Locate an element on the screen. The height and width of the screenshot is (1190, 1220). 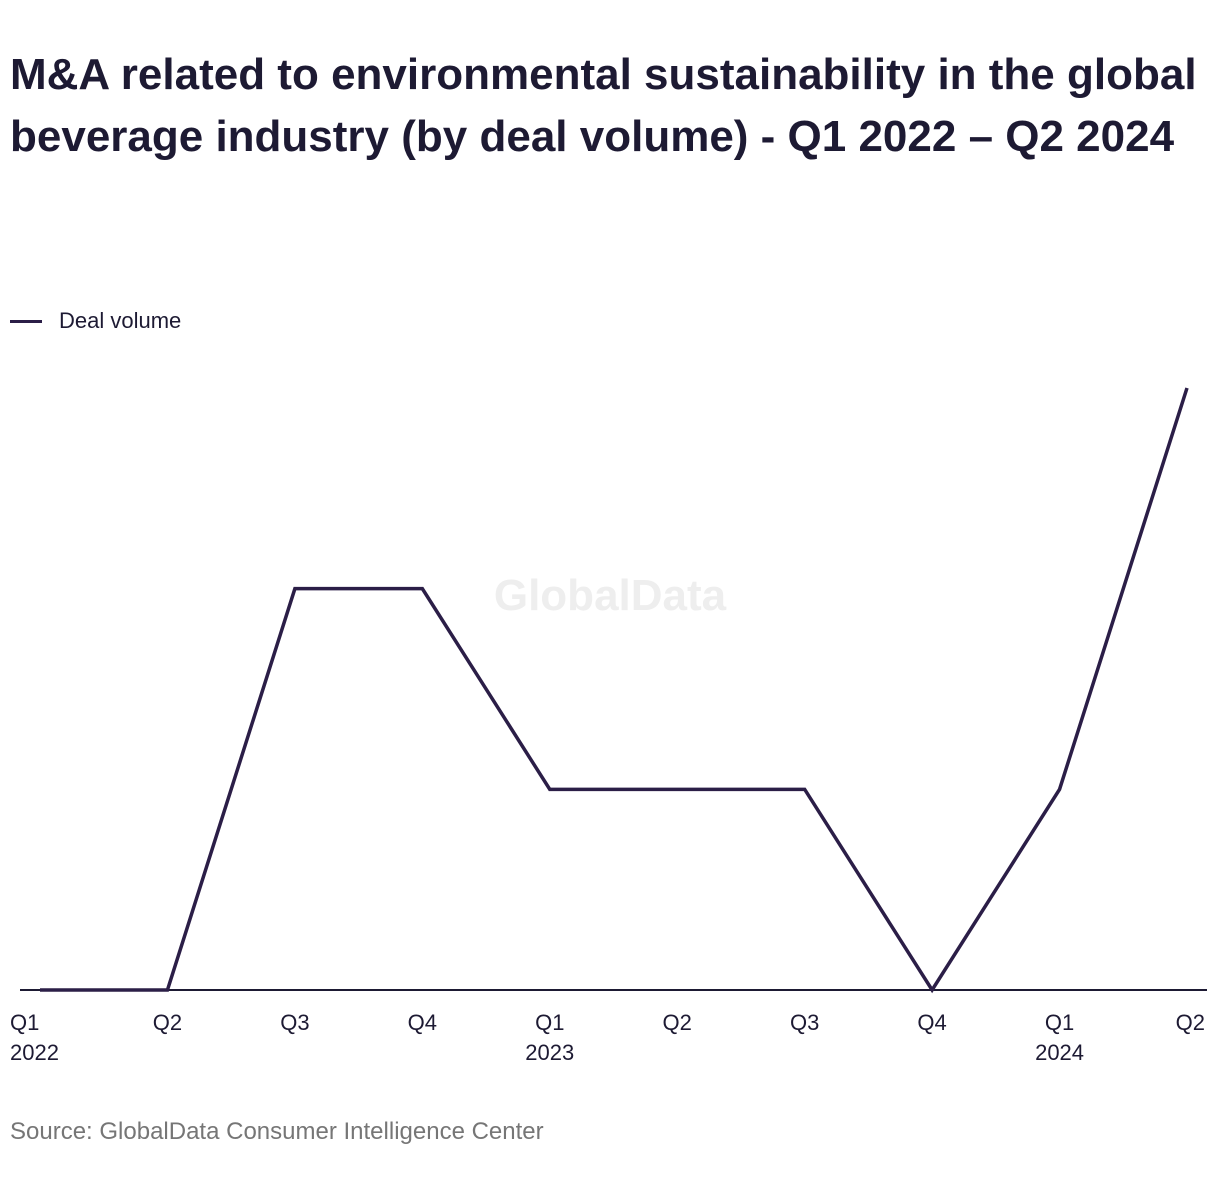
x-tick-year-label: 2022 is located at coordinates (34, 1052).